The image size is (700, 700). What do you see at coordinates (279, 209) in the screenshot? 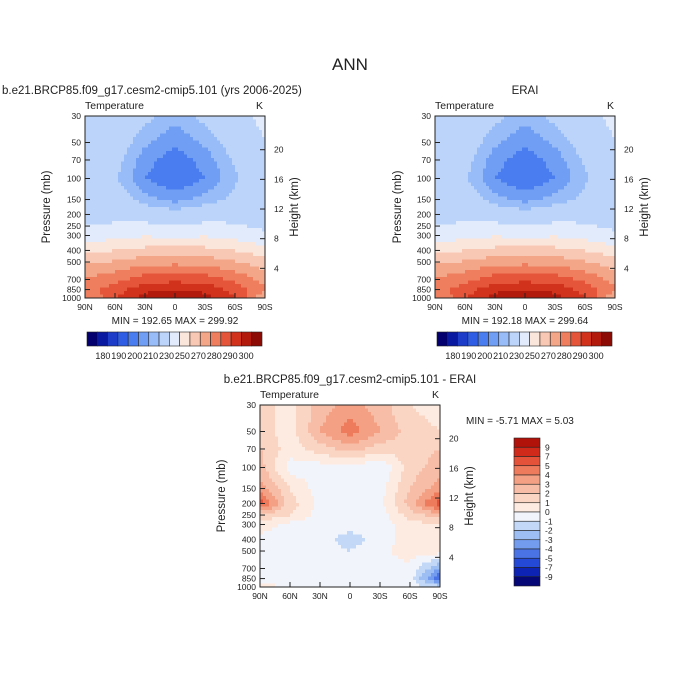
I see `model-htick-label: 12` at bounding box center [279, 209].